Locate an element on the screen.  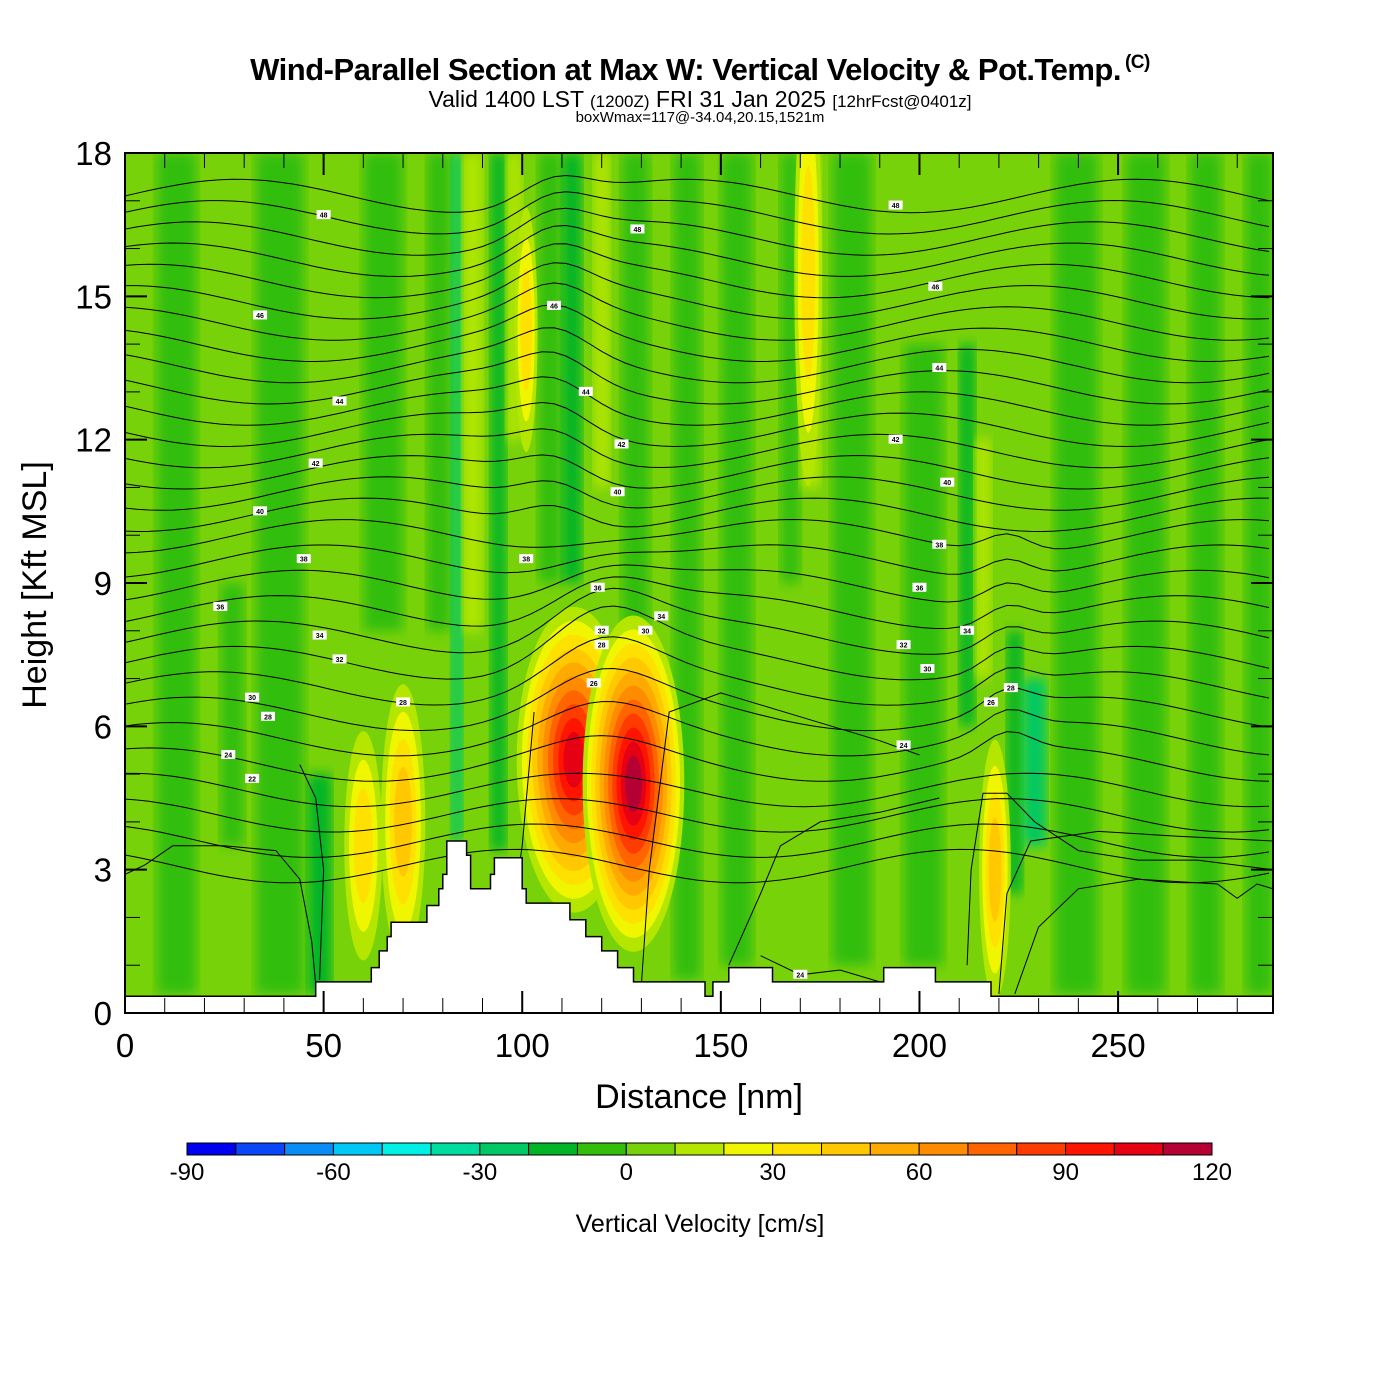
contour-label-text: 30 is located at coordinates (645, 631).